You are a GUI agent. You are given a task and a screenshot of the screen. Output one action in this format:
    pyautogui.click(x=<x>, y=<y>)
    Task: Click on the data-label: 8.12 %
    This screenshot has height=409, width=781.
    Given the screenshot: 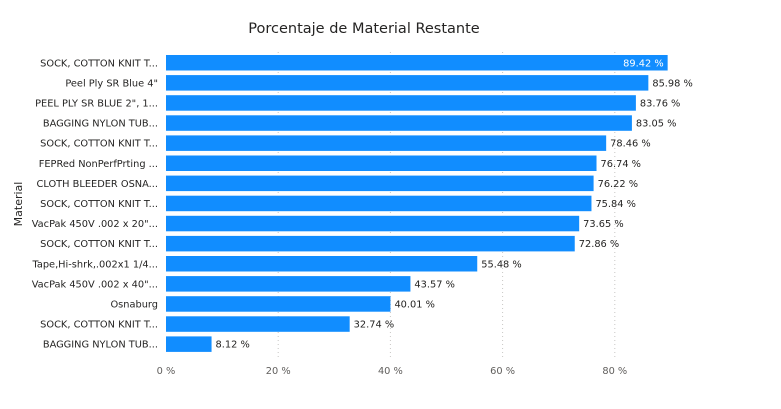 What is the action you would take?
    pyautogui.click(x=233, y=345)
    